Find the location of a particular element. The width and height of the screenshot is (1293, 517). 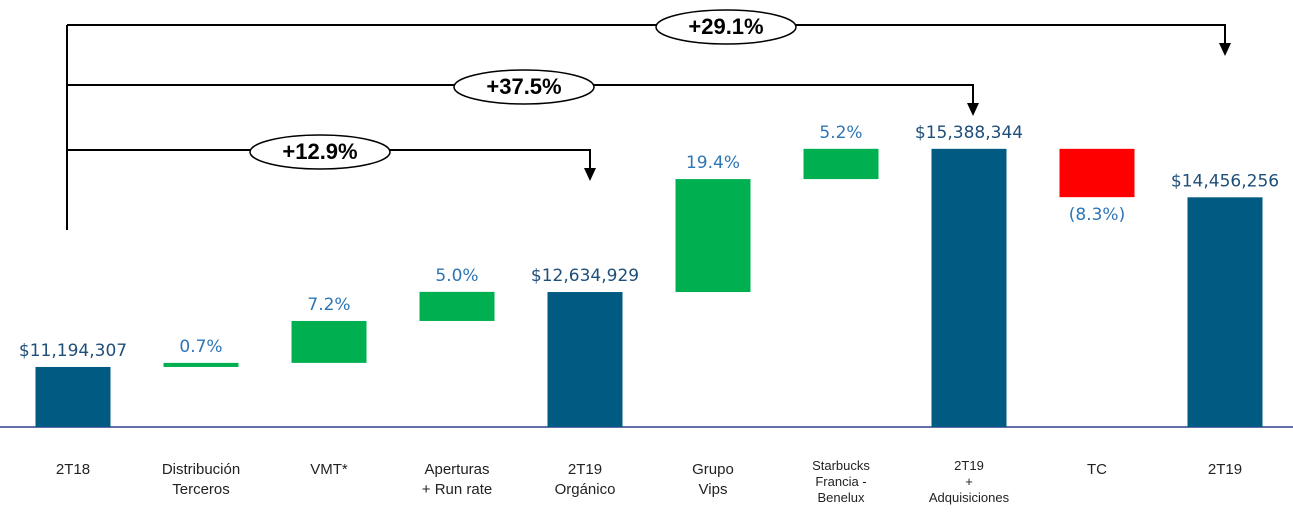

x-tick-label-line: Vips is located at coordinates (713, 489).